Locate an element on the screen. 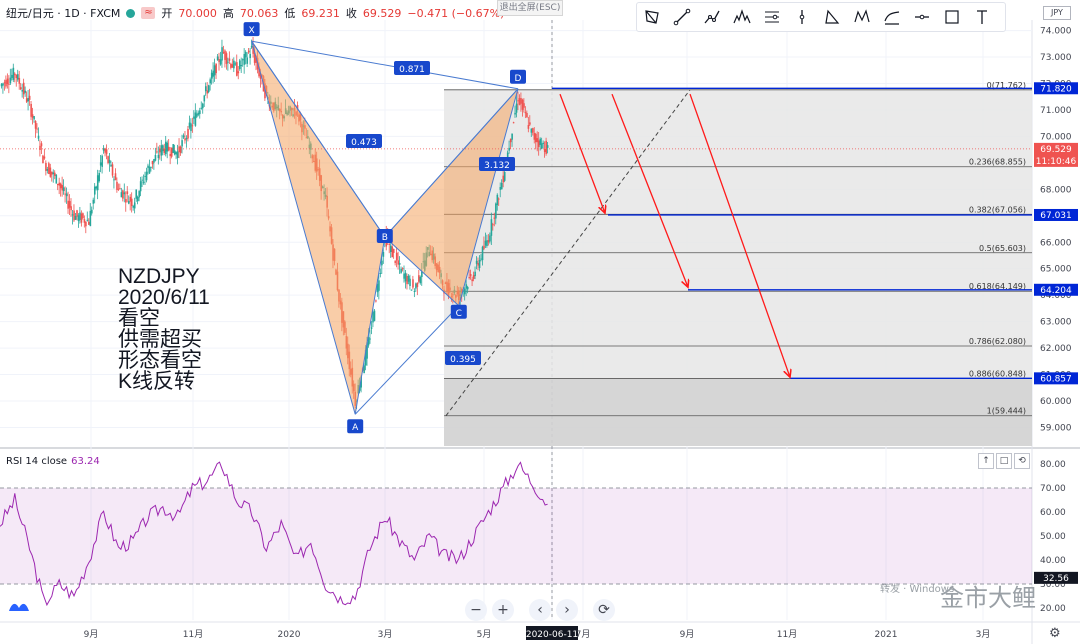 Image resolution: width=1080 pixels, height=644 pixels. target-price-label: 67.031 is located at coordinates (1056, 216).